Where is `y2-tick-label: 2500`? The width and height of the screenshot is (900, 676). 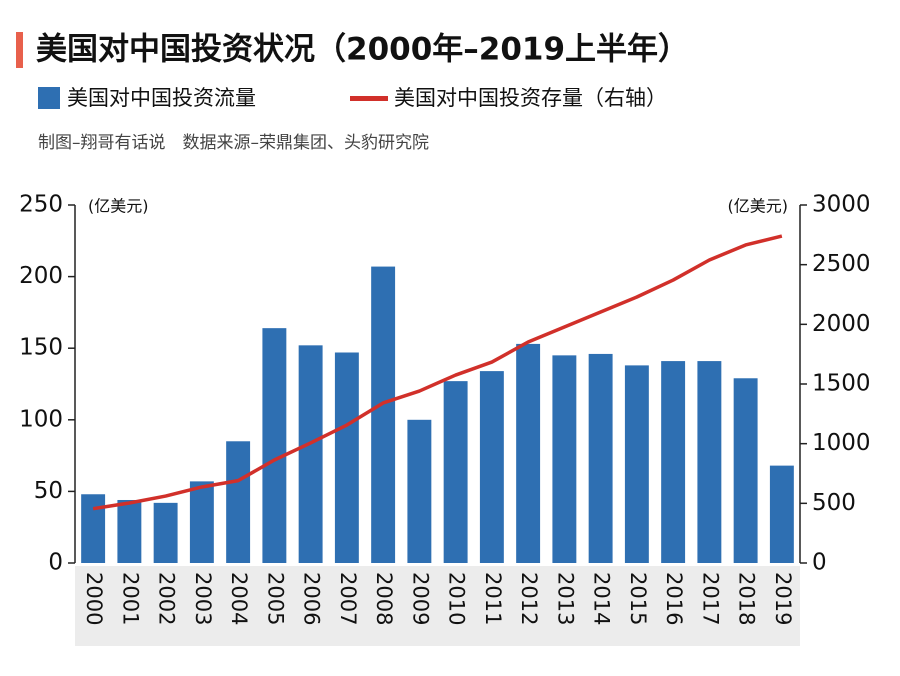 y2-tick-label: 2500 is located at coordinates (841, 264).